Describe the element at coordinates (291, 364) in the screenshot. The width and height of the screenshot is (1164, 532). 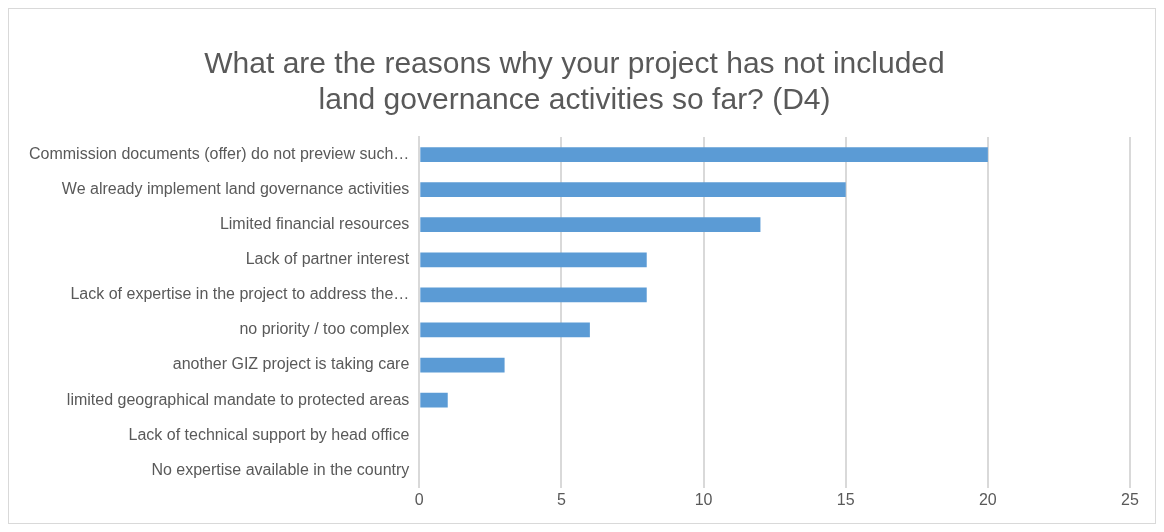
I see `y-tick-label: another GIZ project is taking care` at that location.